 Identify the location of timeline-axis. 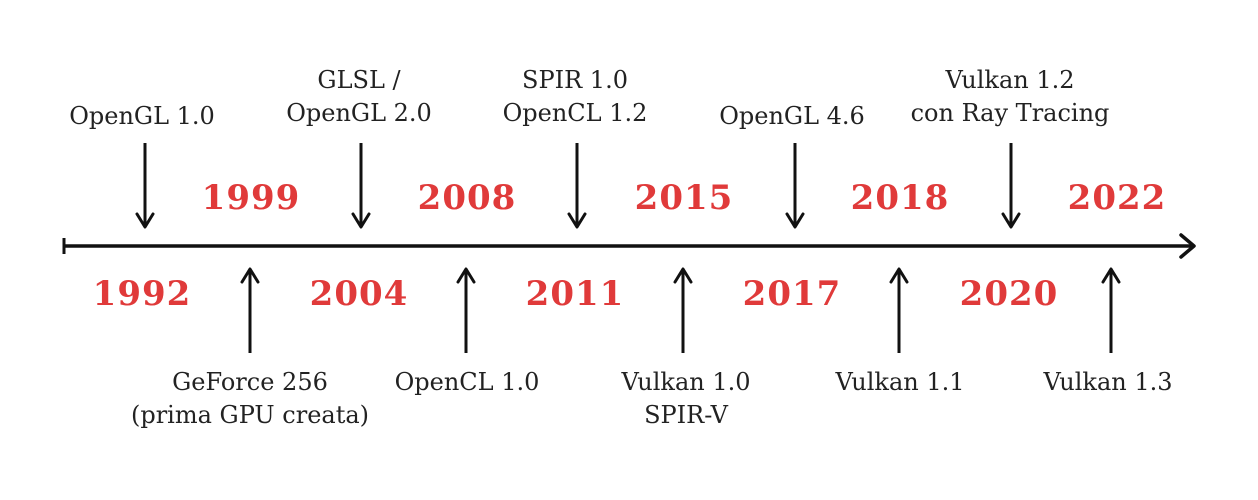
(629, 246).